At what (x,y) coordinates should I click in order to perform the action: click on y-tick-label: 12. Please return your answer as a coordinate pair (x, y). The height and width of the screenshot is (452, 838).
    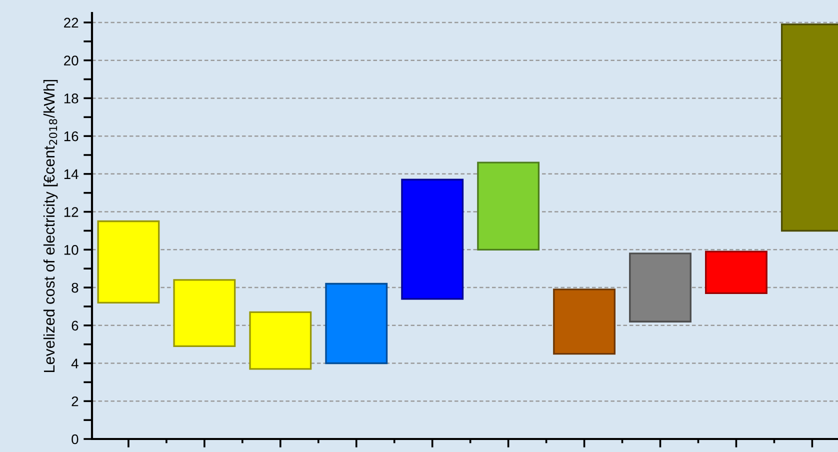
    Looking at the image, I should click on (71, 212).